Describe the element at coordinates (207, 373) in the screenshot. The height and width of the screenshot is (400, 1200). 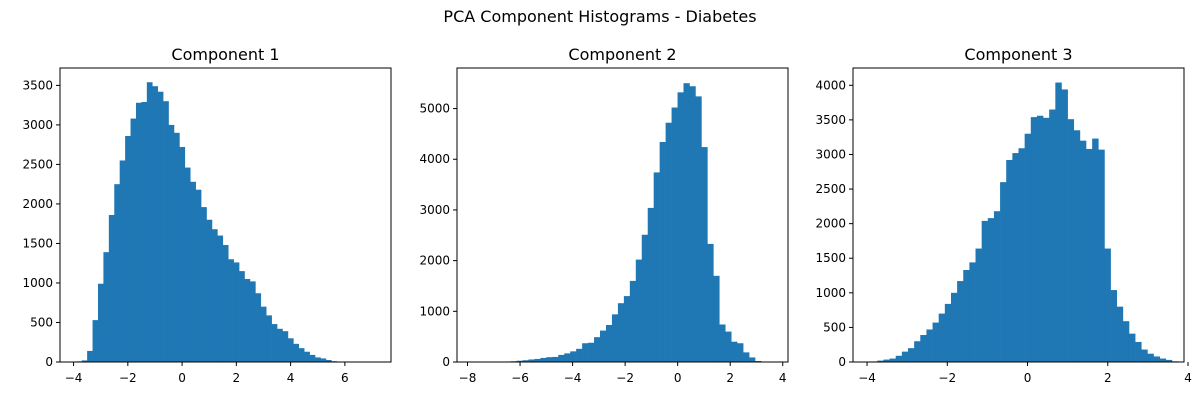
I see `x-axis: −4 −2 0 2 4 6` at that location.